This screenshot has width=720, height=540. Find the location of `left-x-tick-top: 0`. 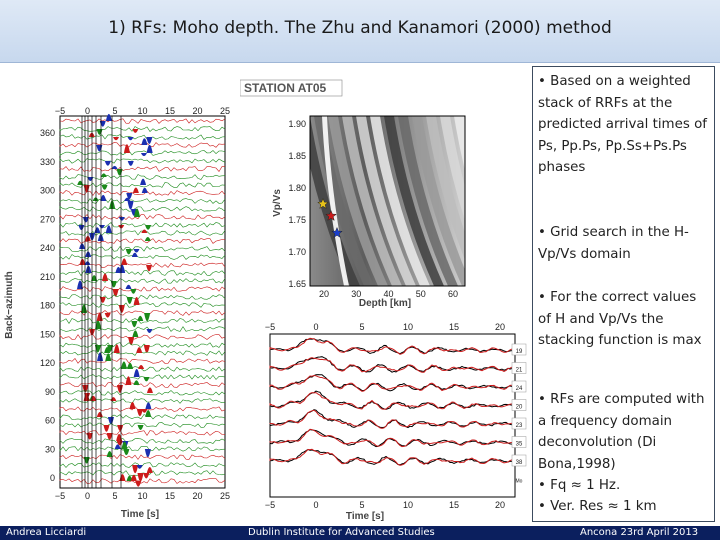

left-x-tick-top: 0 is located at coordinates (87, 111).